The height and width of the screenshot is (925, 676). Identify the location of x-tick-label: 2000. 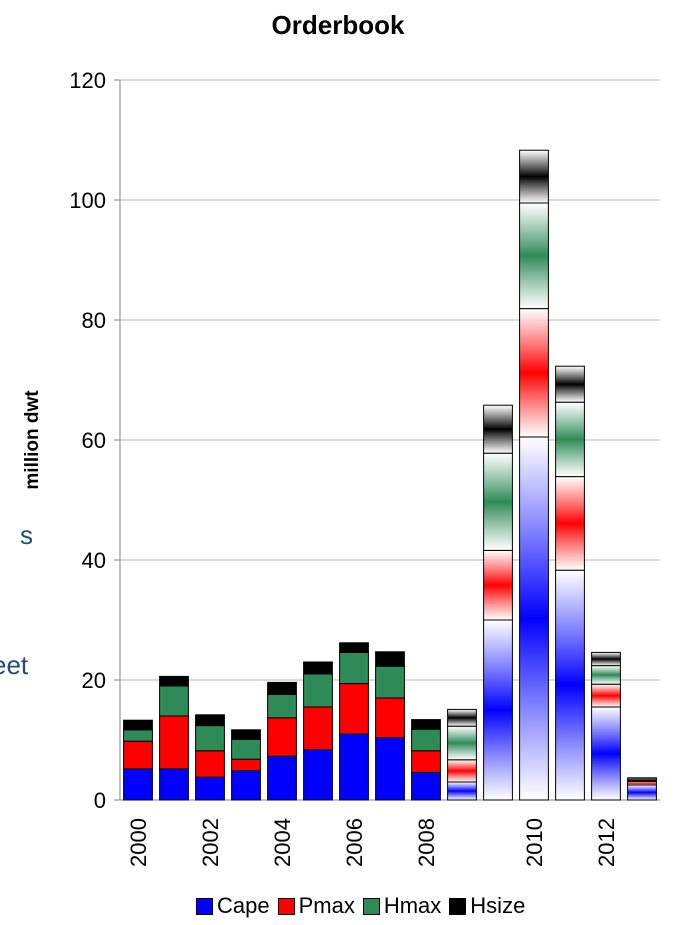
(138, 842).